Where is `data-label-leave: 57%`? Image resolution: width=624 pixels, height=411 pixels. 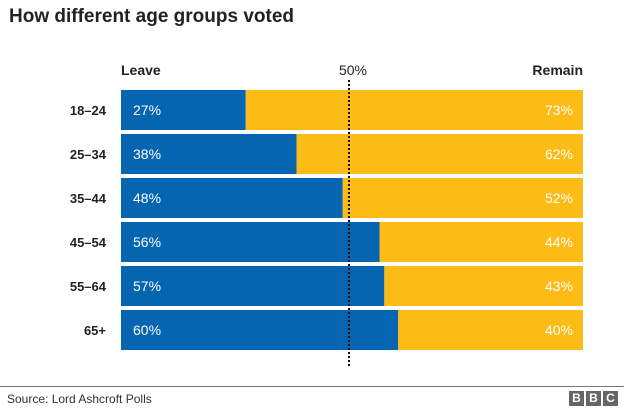
data-label-leave: 57% is located at coordinates (147, 286).